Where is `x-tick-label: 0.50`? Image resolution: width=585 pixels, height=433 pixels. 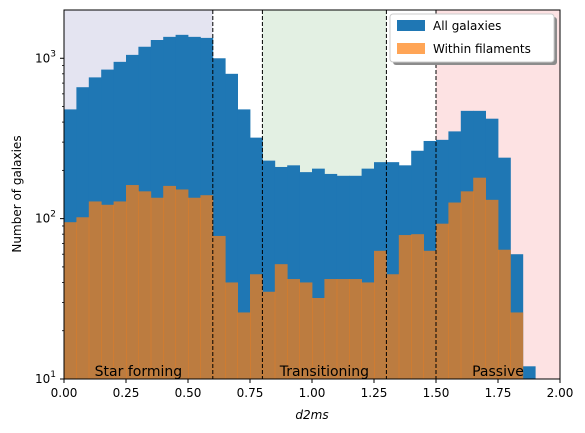
x-tick-label: 0.50 is located at coordinates (188, 393).